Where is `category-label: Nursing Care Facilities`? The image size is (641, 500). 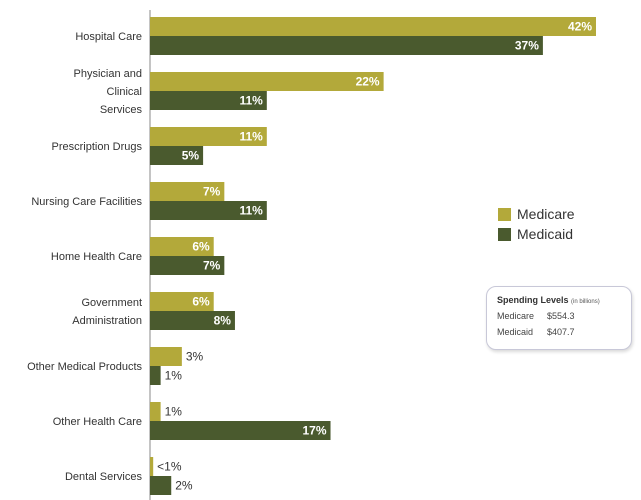
category-label: Nursing Care Facilities is located at coordinates (86, 202).